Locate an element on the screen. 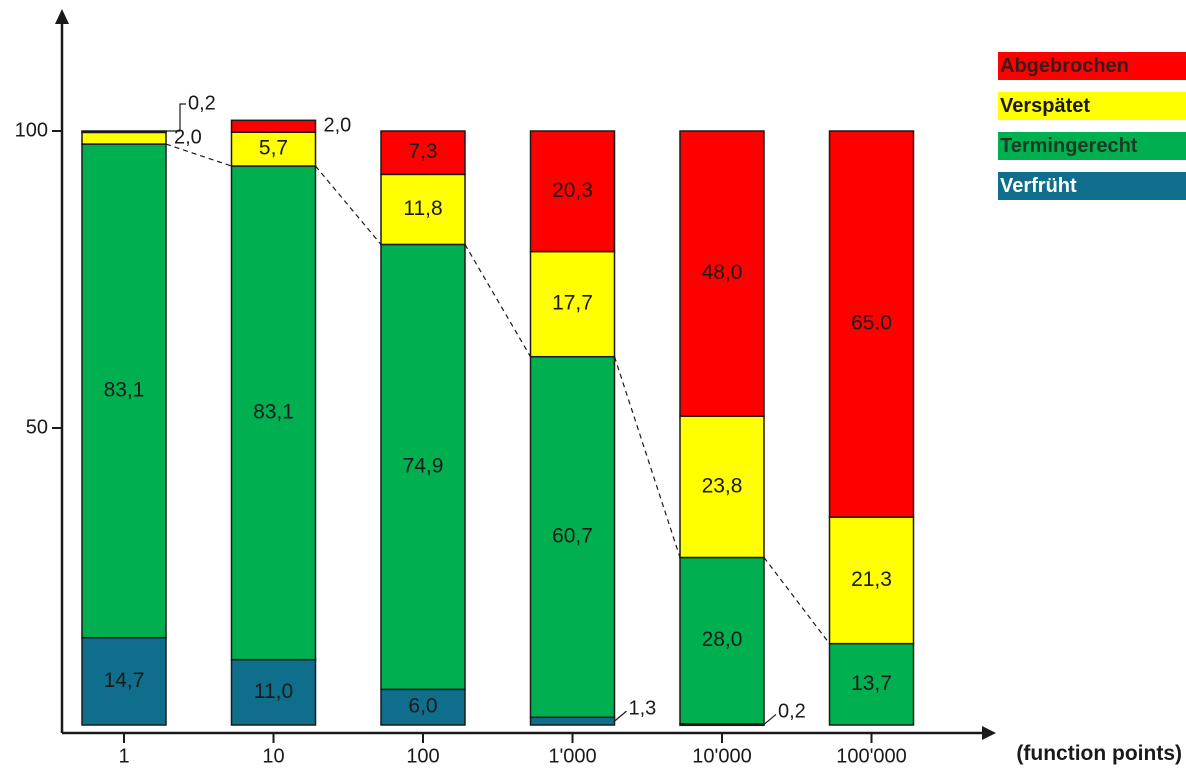 Image resolution: width=1186 pixels, height=773 pixels. data-label: 13,7 is located at coordinates (871, 683).